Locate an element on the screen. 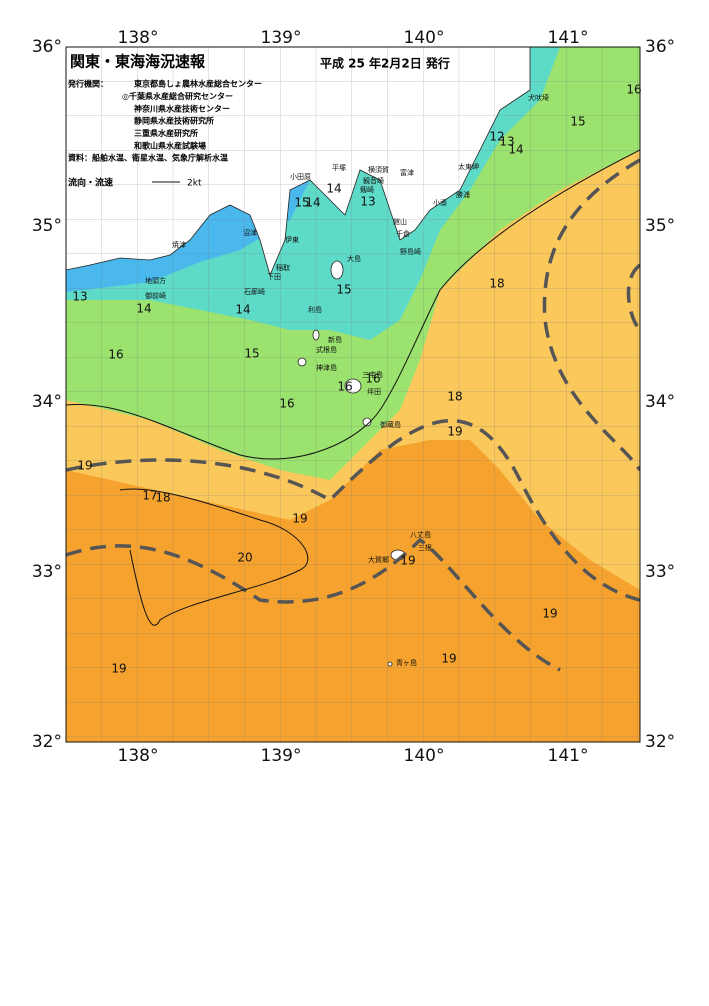  place-name: 伊東 is located at coordinates (292, 239).